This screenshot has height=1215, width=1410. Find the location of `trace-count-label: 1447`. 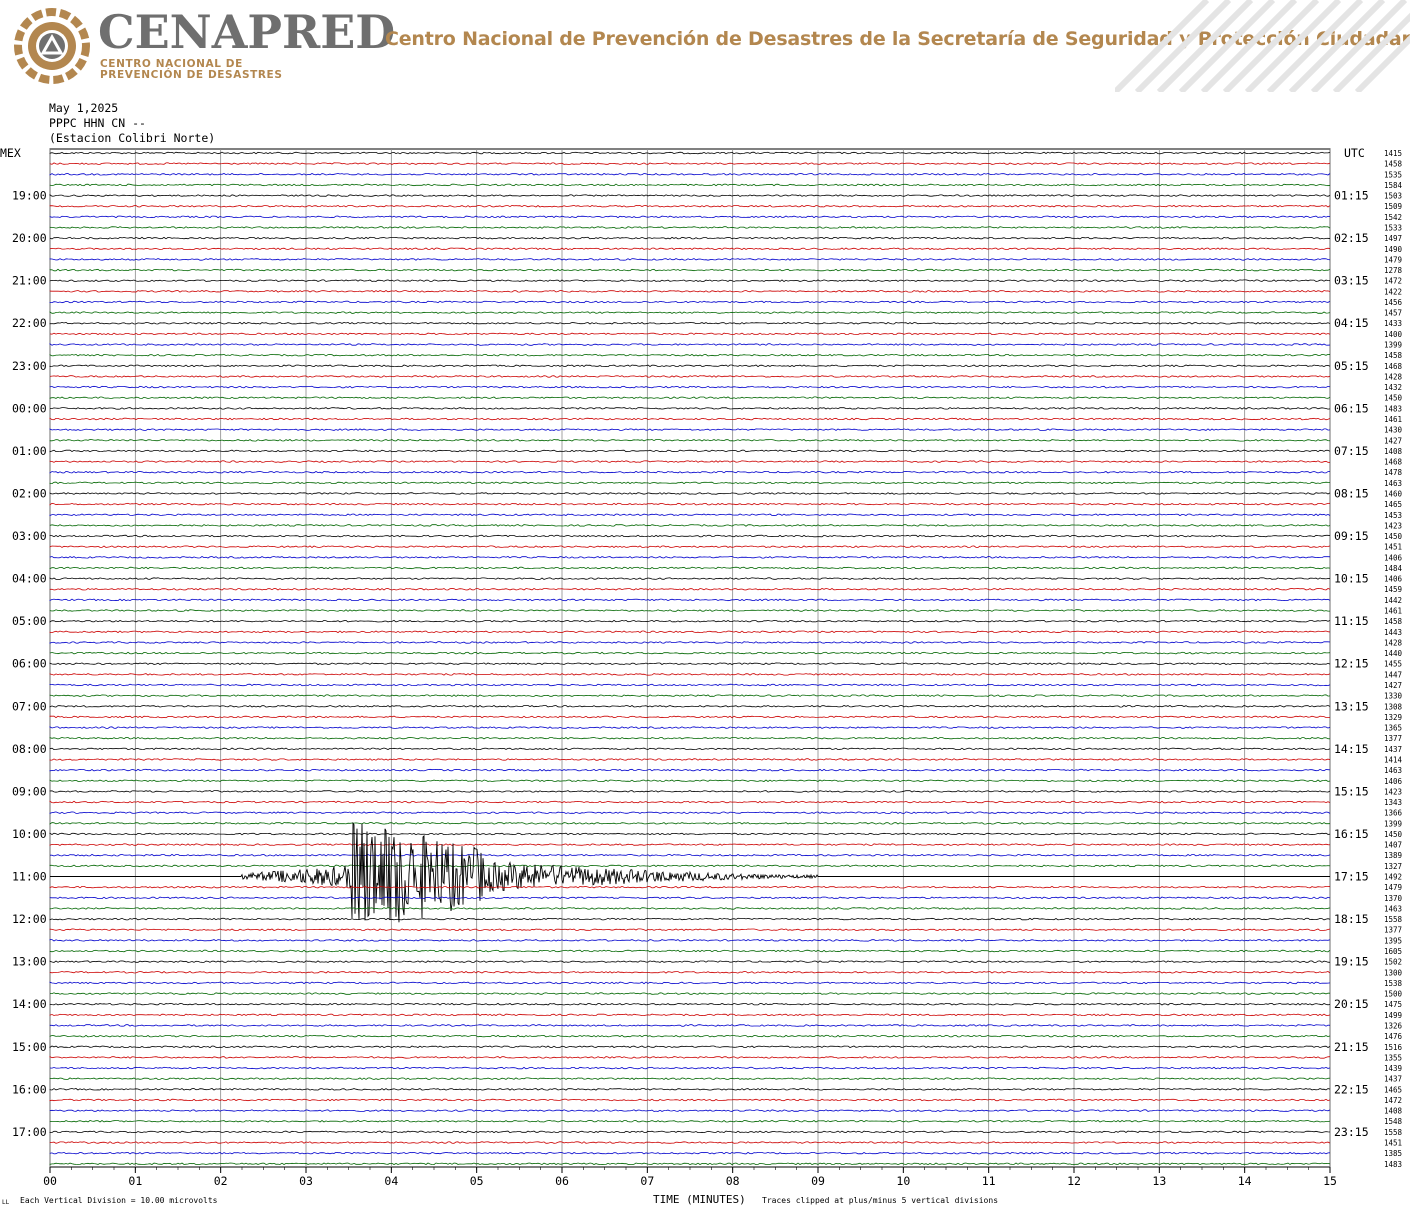

trace-count-label: 1447 is located at coordinates (1393, 674).